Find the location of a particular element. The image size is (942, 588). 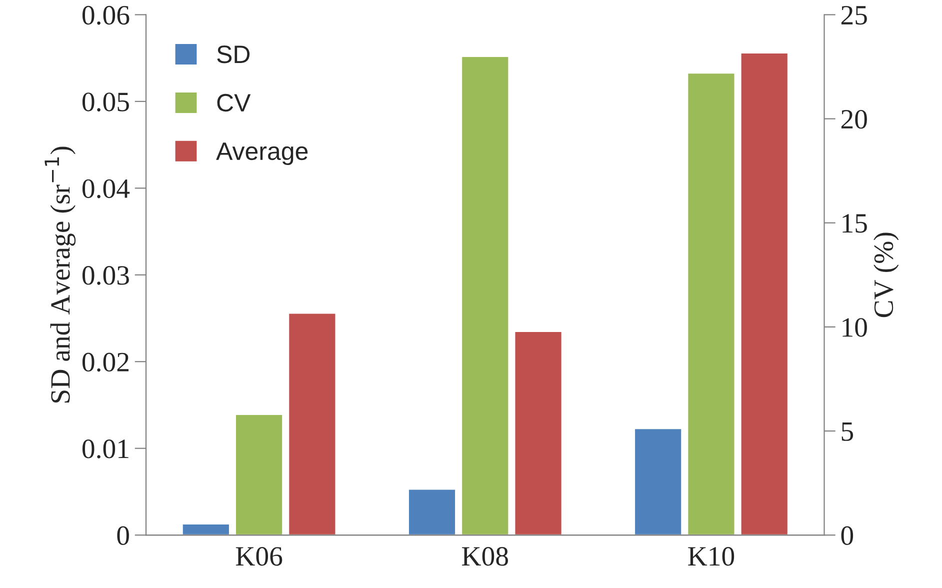

y-tick-label: 0.03 is located at coordinates (105, 275).